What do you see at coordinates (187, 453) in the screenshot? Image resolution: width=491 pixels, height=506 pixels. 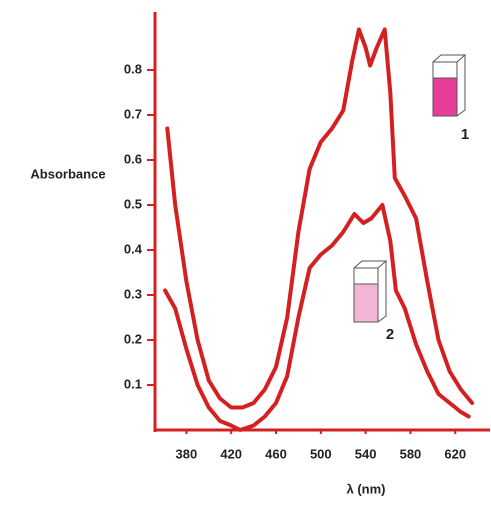 I see `x-tick-label: 380` at bounding box center [187, 453].